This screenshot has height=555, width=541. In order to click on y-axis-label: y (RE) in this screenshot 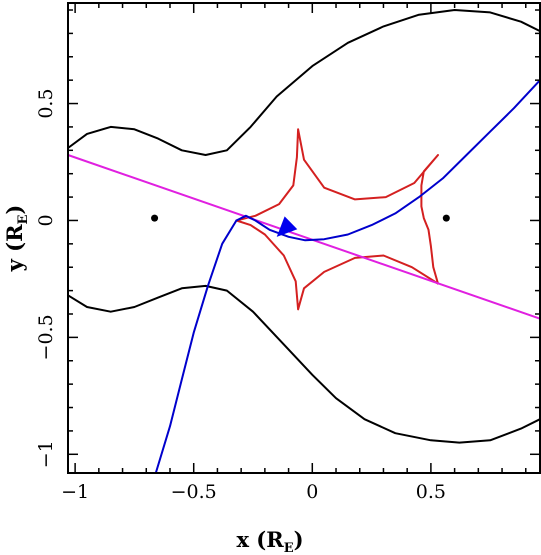, I will do `click(16, 239)`.